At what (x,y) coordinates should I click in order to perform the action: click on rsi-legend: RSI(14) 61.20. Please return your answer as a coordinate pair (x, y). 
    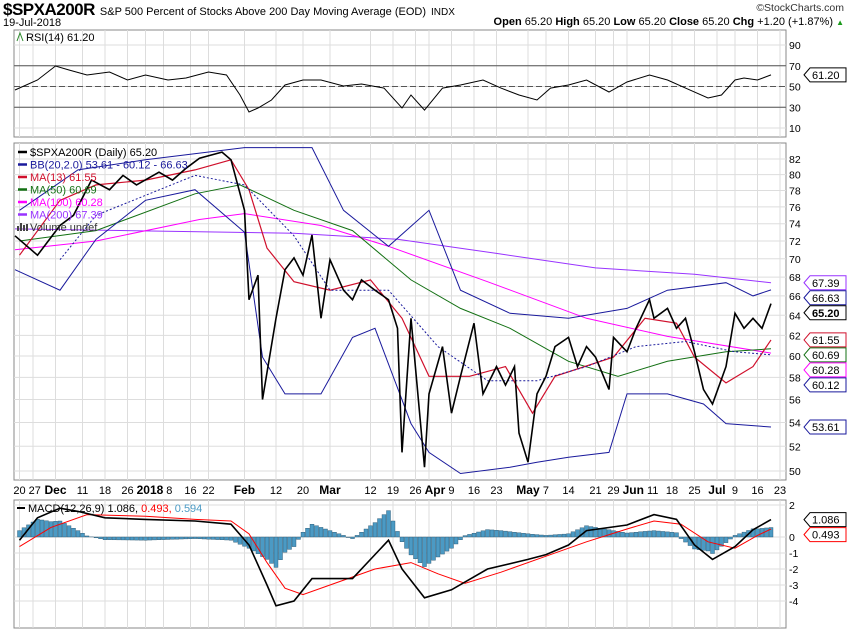
    Looking at the image, I should click on (60, 38).